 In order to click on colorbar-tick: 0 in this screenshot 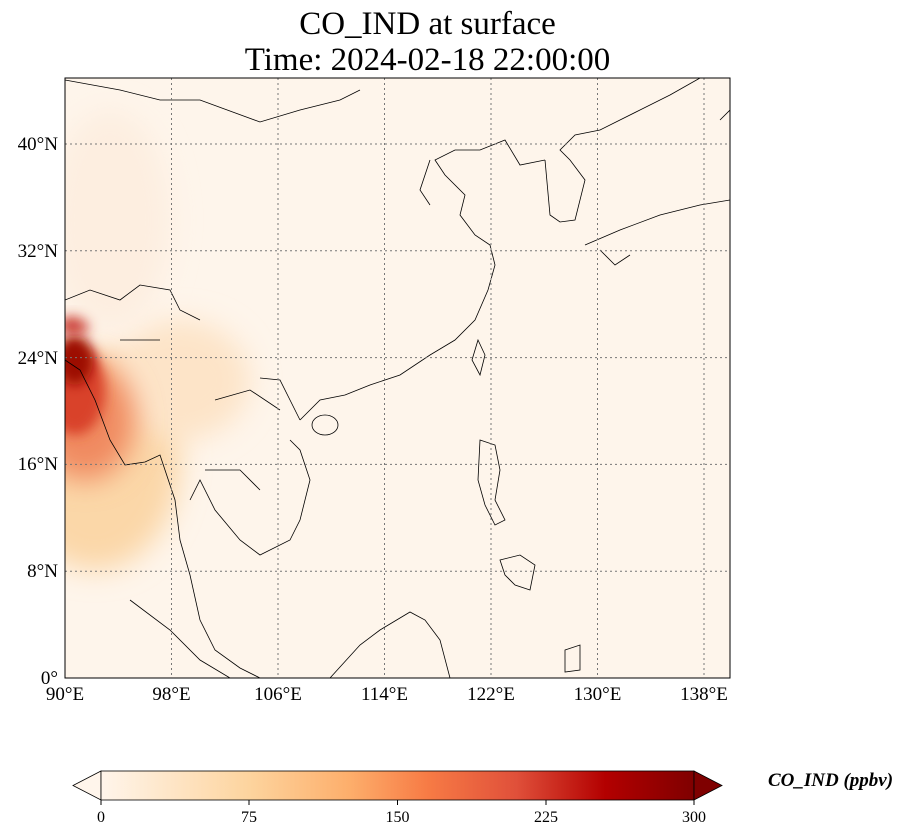, I will do `click(101, 817)`.